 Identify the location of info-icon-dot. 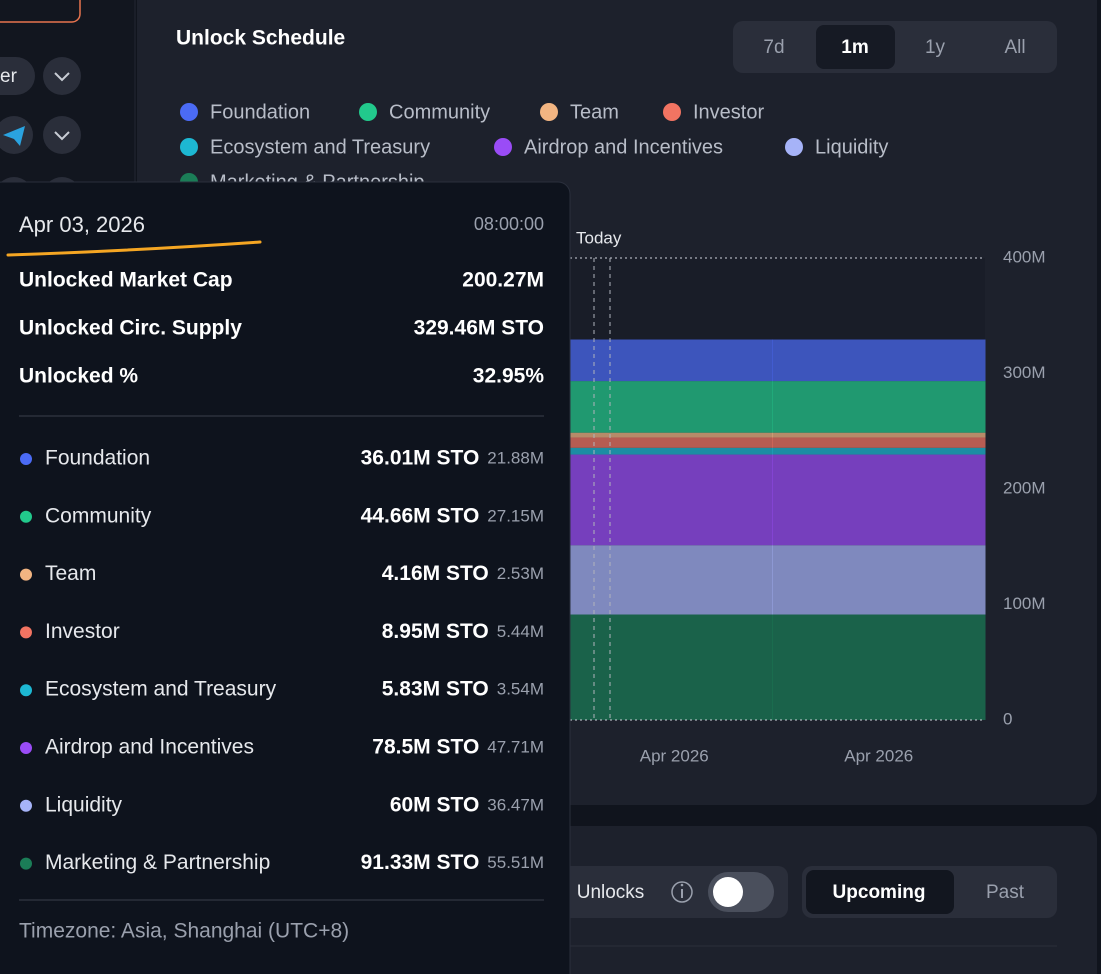
(682, 885).